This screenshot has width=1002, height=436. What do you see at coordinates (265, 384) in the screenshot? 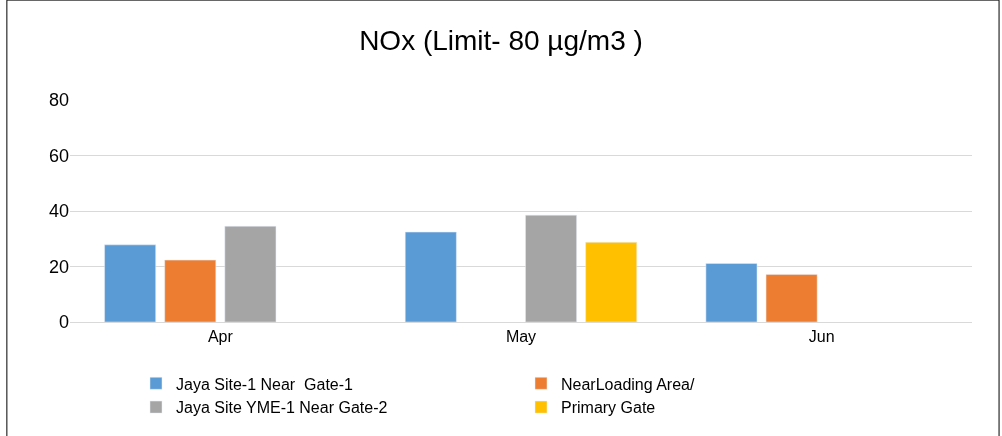
I see `legend-label: Jaya Site-1 Near Gate-1` at bounding box center [265, 384].